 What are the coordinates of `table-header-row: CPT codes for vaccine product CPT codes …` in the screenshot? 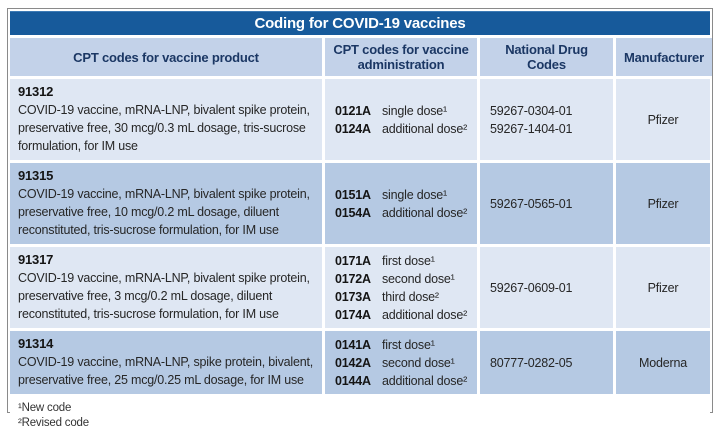 It's located at (361, 57).